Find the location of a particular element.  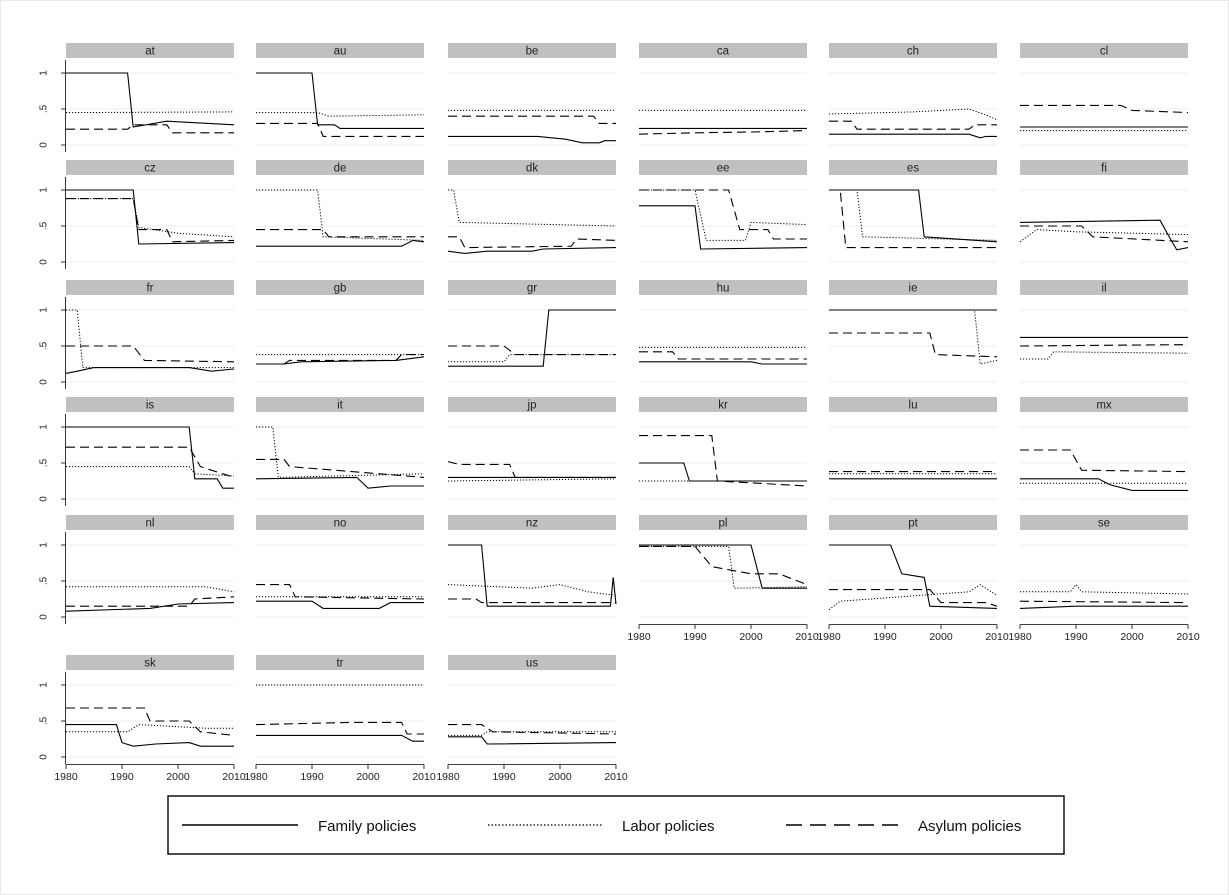

panel-label: hu is located at coordinates (723, 289).